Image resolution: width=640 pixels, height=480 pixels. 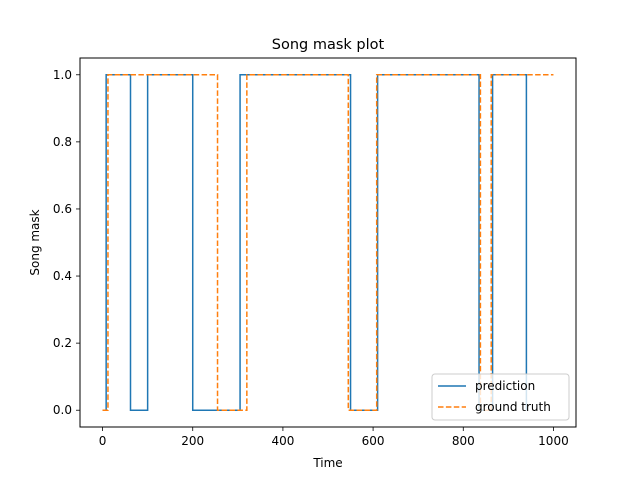 What do you see at coordinates (62, 209) in the screenshot?
I see `y-tick-label: 0.6` at bounding box center [62, 209].